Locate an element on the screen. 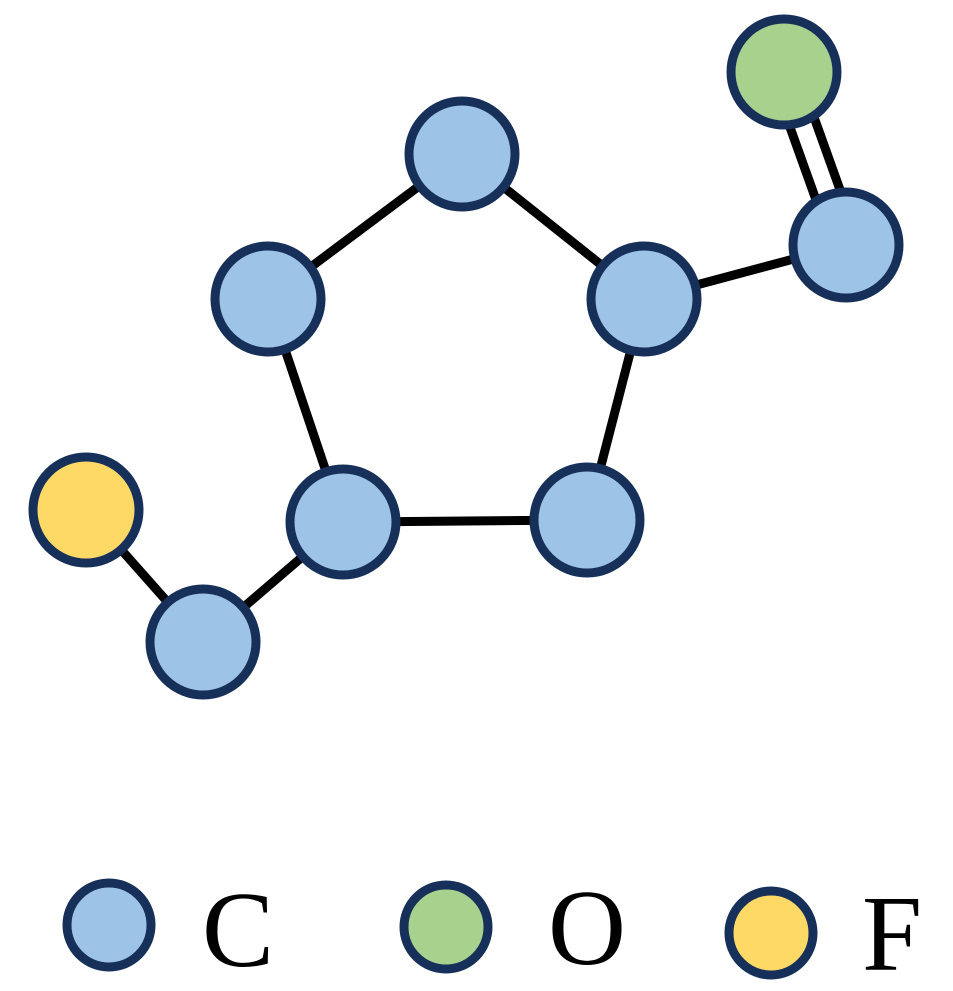 Image resolution: width=953 pixels, height=991 pixels. atom-c-lower-right is located at coordinates (587, 520).